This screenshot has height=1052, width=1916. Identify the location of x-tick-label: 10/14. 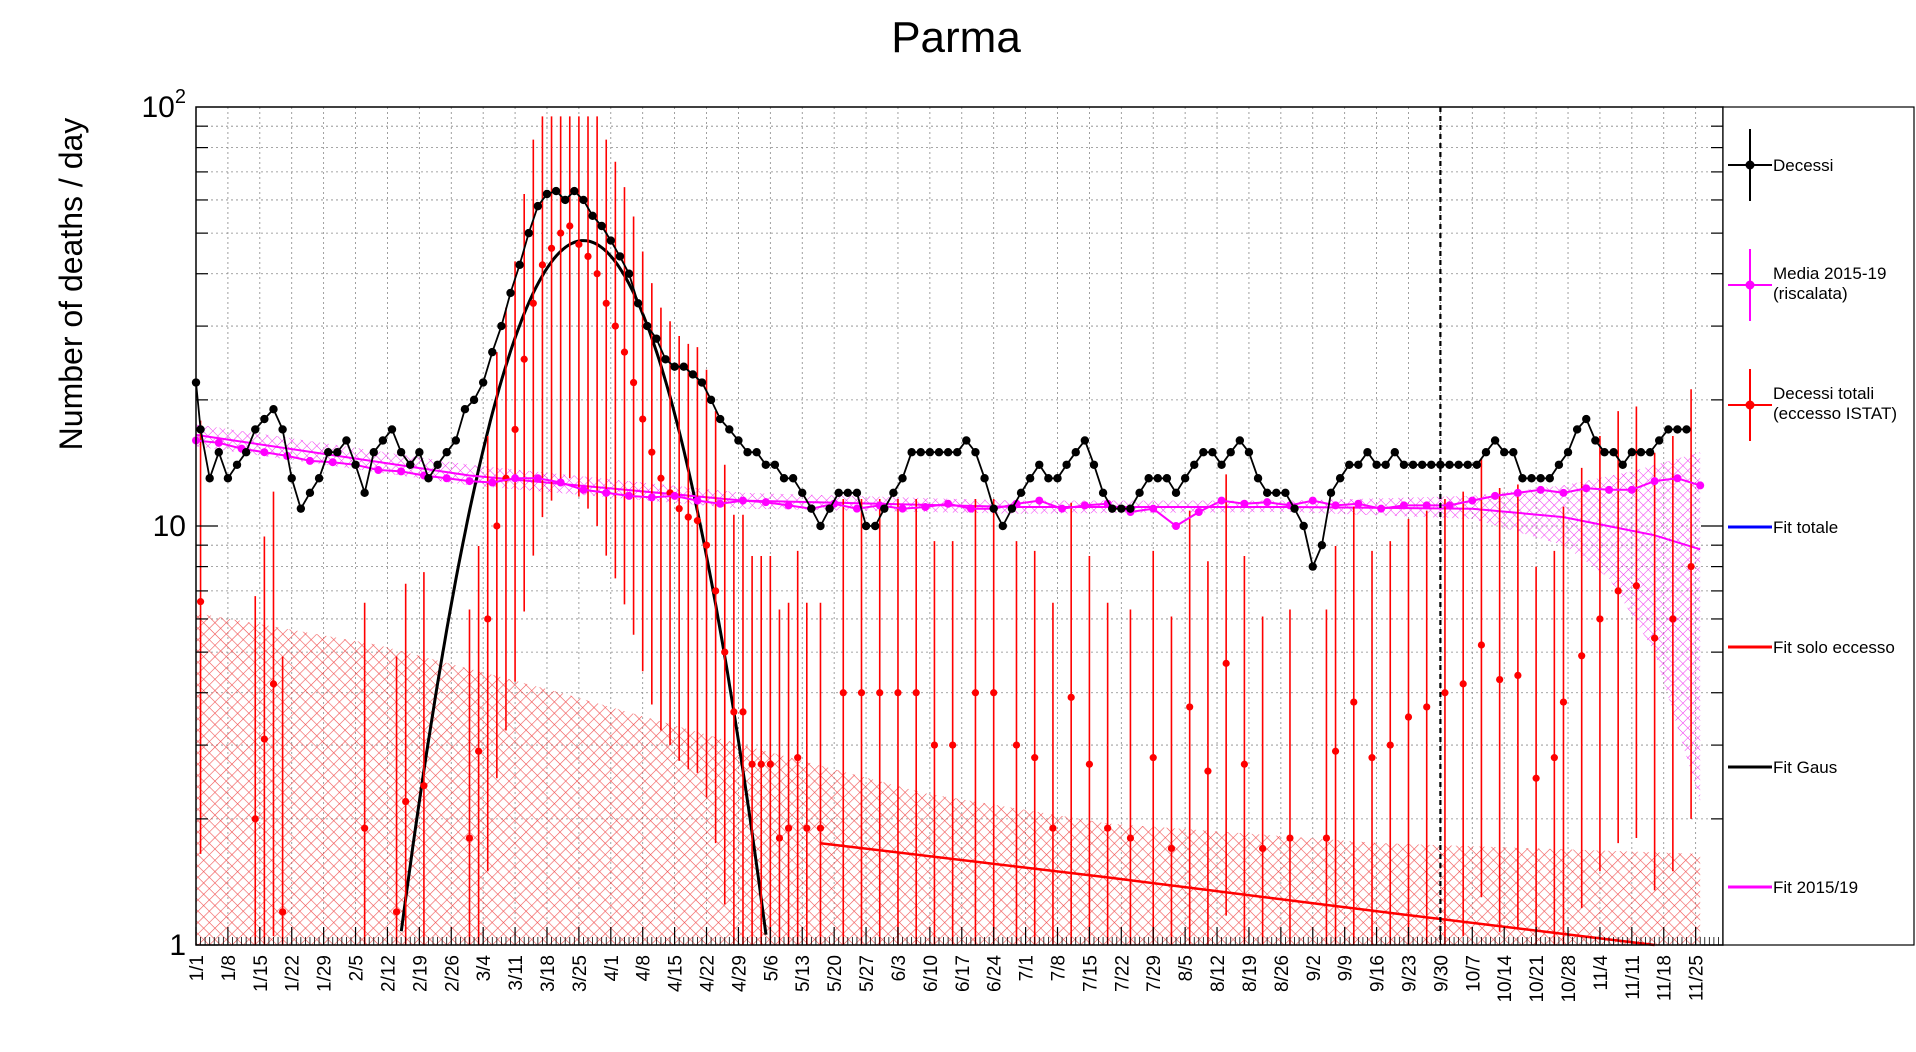
(1505, 979).